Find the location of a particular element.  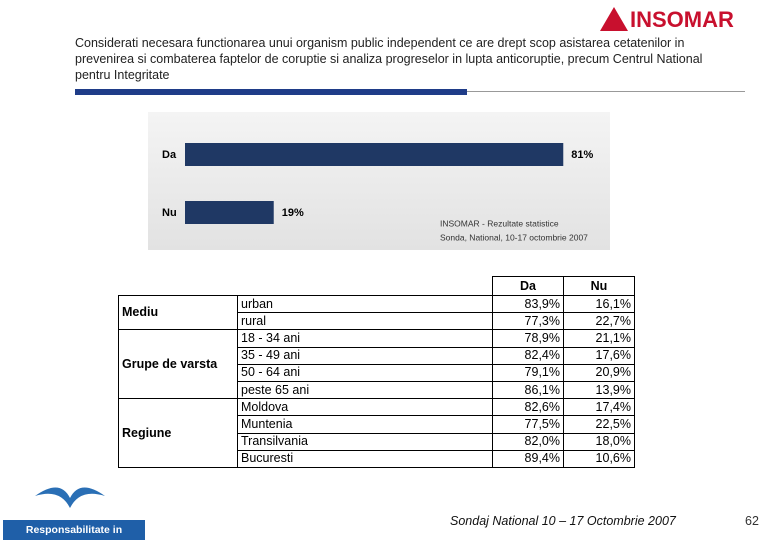

table-row: Transilvania 82,0% 18,0% is located at coordinates (377, 441).